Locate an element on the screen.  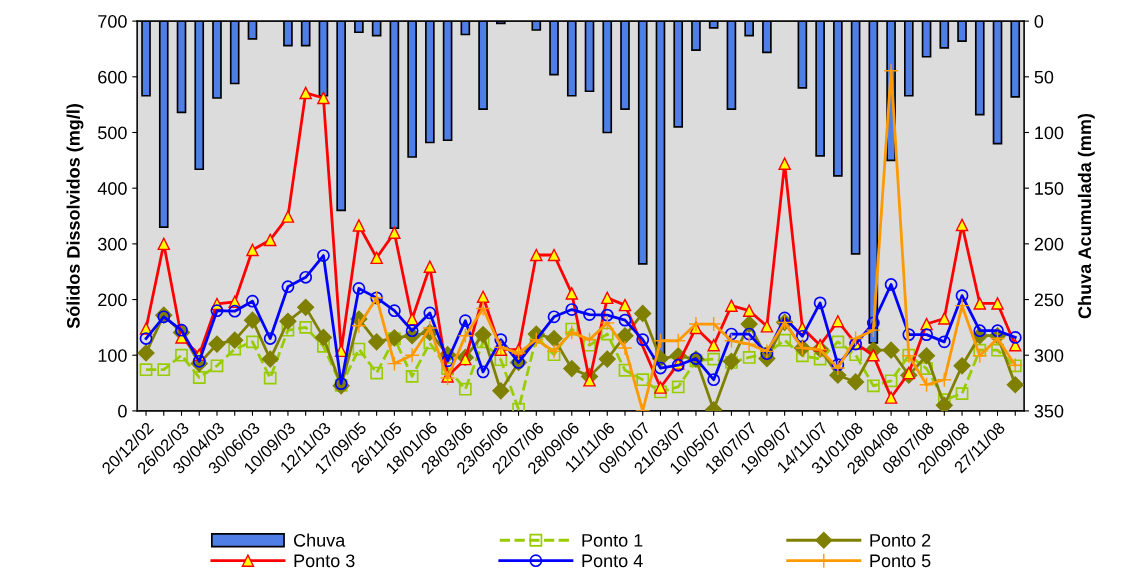
y-tick-label: 700 is located at coordinates (112, 21).